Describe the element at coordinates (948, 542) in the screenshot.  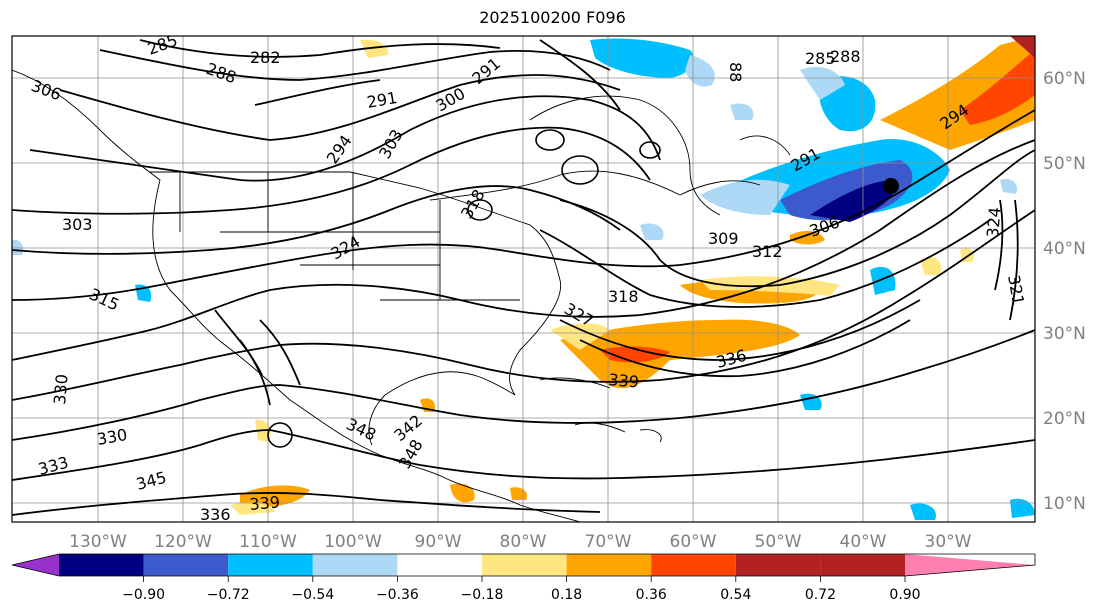
I see `lon-label: 30°W` at that location.